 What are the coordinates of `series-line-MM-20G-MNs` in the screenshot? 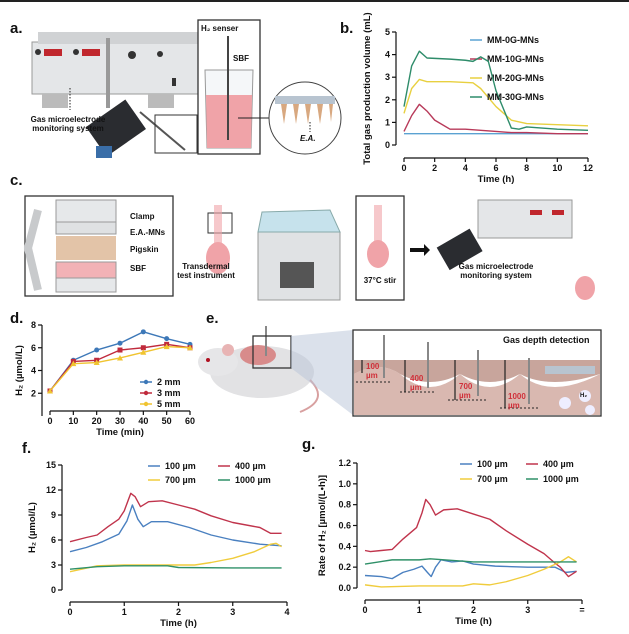 It's located at (496, 102).